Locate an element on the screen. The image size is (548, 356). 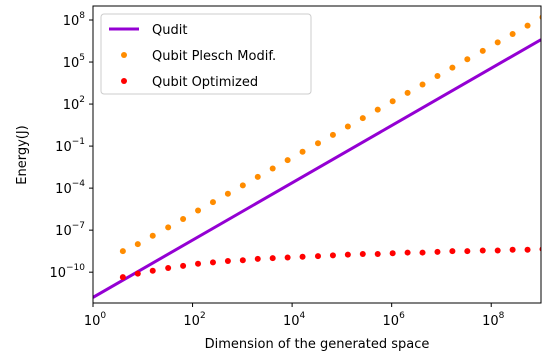
legend-label: Qudit is located at coordinates (169, 30).